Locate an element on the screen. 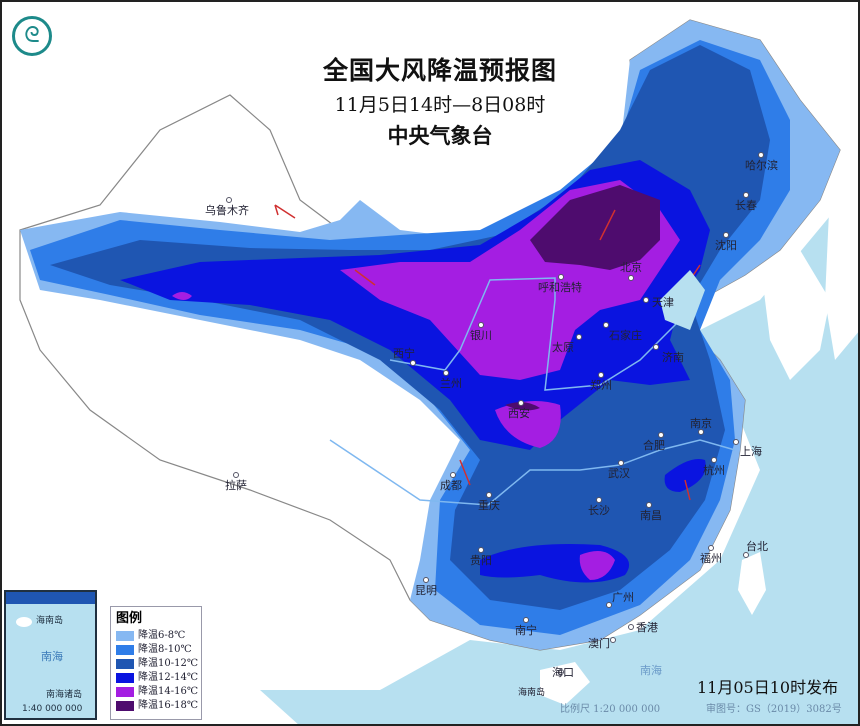  issued-time: 11月05日10时发布 is located at coordinates (768, 687).